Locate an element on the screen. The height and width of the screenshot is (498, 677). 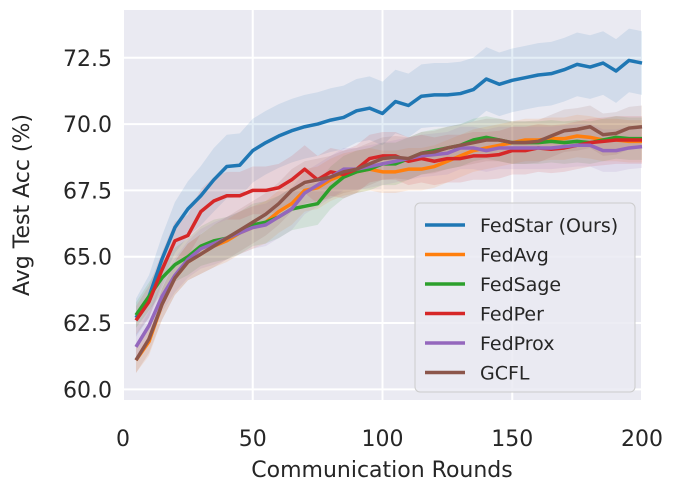
y-tick-label: 67.5 is located at coordinates (87, 191).